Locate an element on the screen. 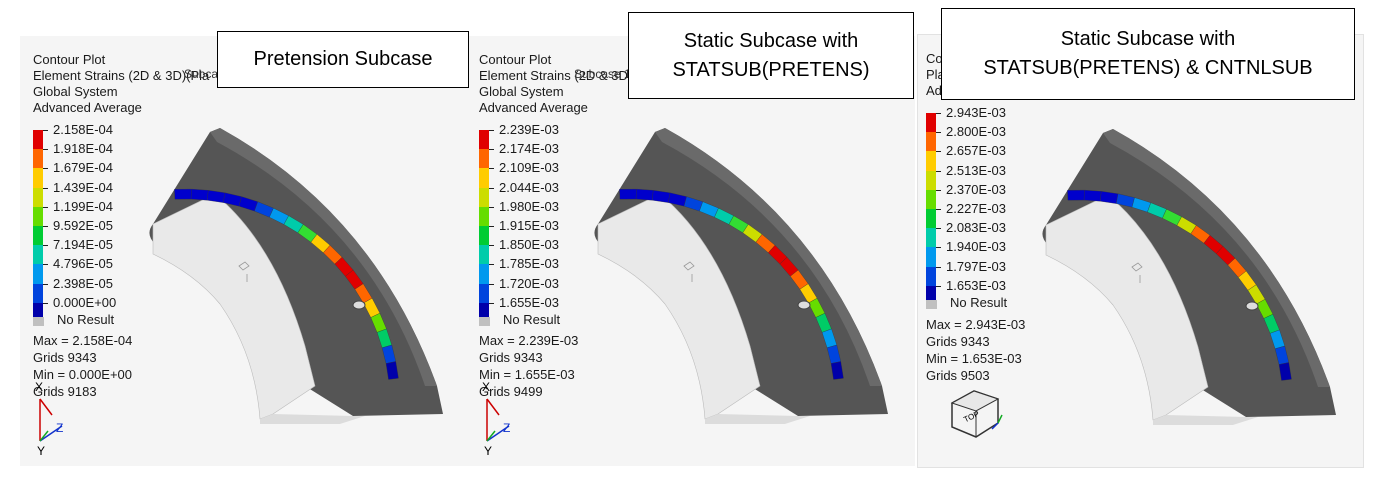  legend-value: 2.800E-03 is located at coordinates (976, 132).